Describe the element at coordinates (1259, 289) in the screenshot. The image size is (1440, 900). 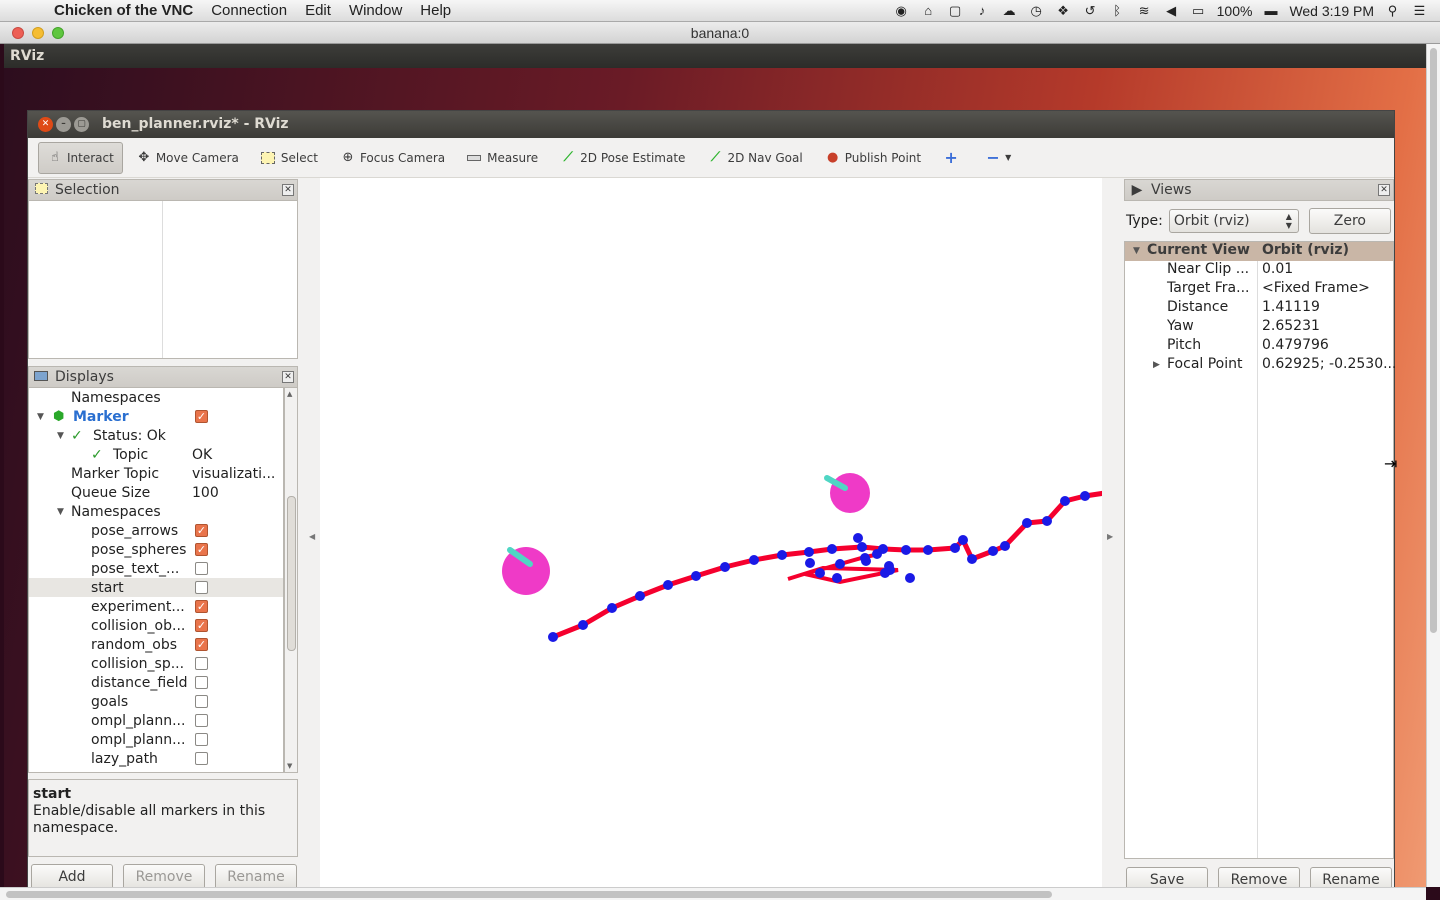
I see `view-prop-row: Target Fra... <Fixed Frame>` at that location.